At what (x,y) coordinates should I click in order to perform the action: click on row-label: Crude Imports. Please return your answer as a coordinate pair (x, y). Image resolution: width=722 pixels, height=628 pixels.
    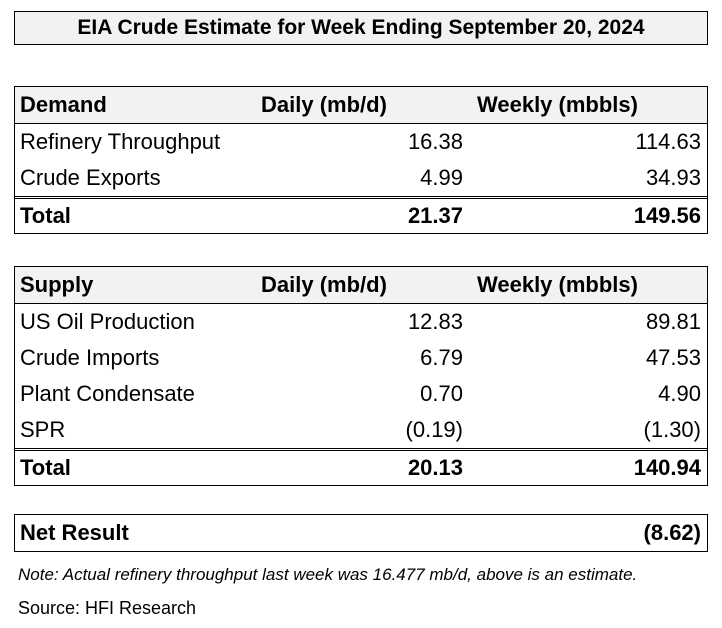
    Looking at the image, I should click on (90, 357).